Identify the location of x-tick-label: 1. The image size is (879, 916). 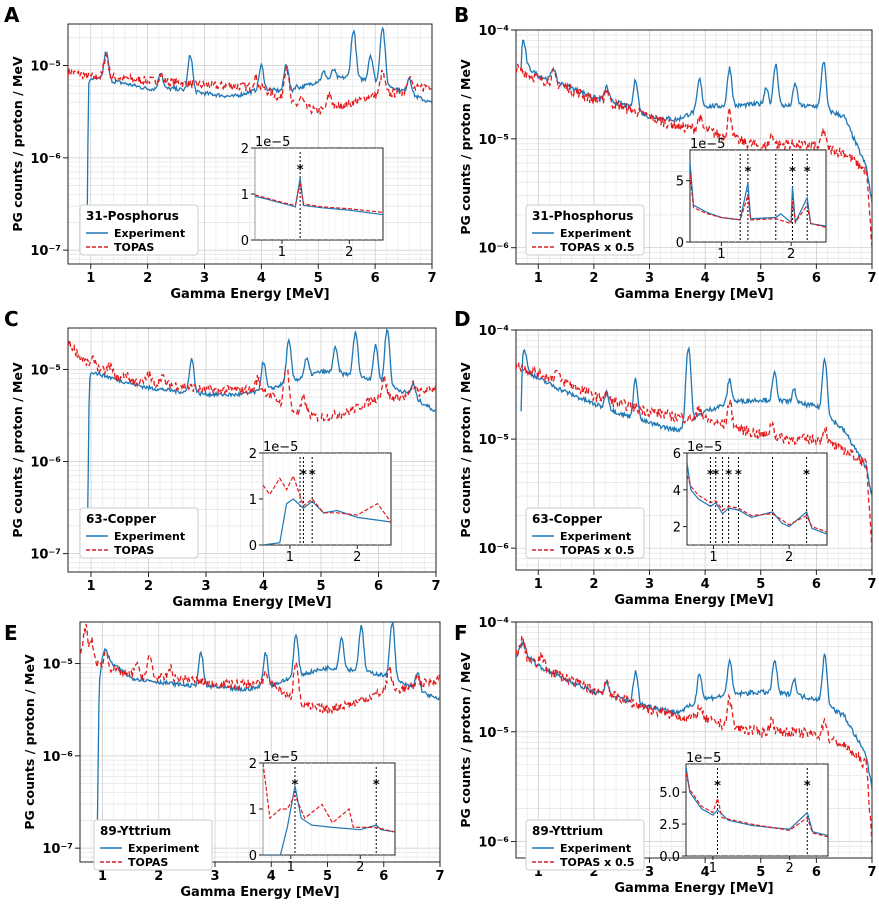
(90, 586).